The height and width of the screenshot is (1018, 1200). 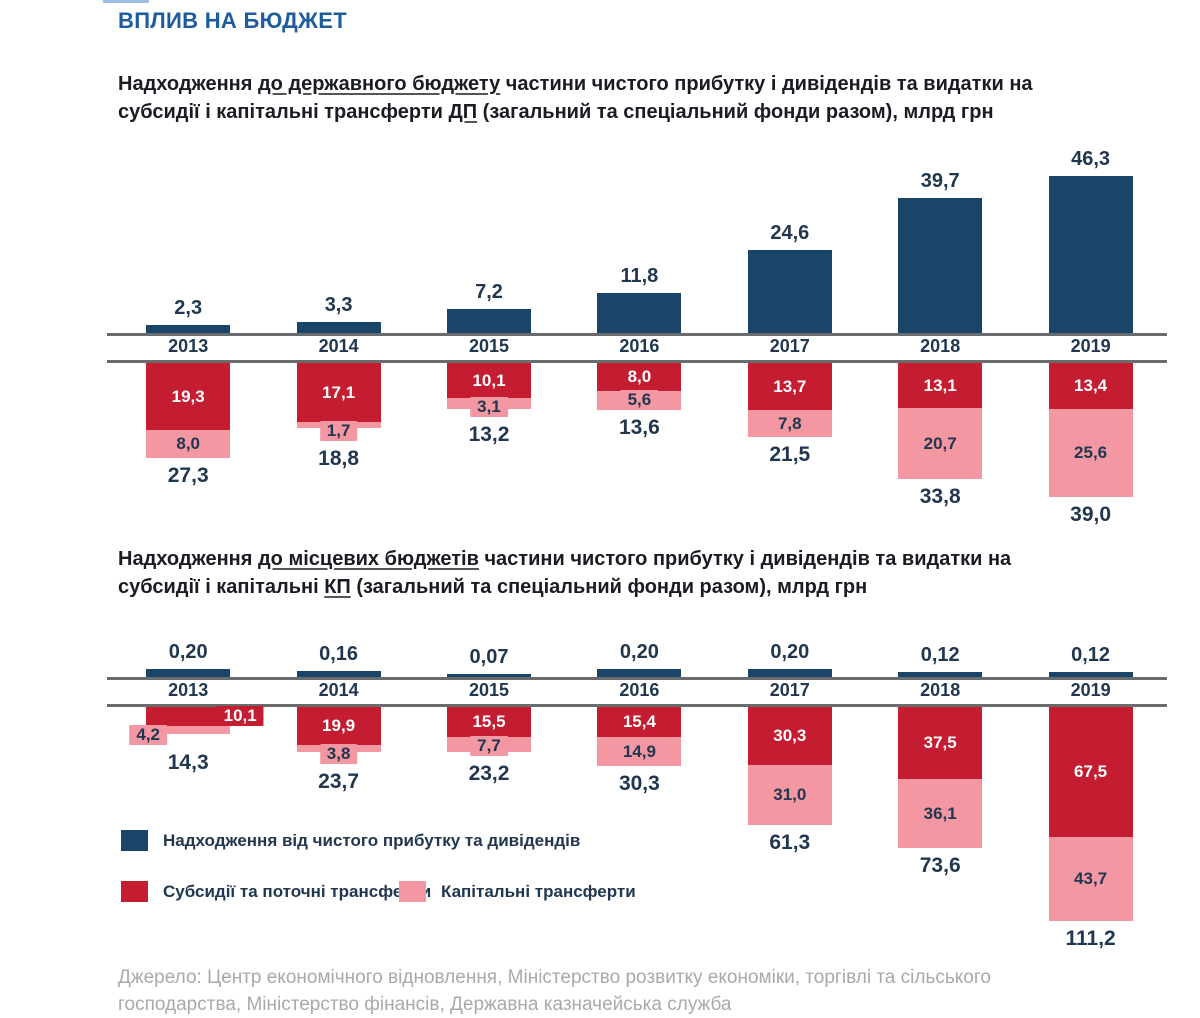 What do you see at coordinates (339, 725) in the screenshot?
I see `segment-label: 19,9` at bounding box center [339, 725].